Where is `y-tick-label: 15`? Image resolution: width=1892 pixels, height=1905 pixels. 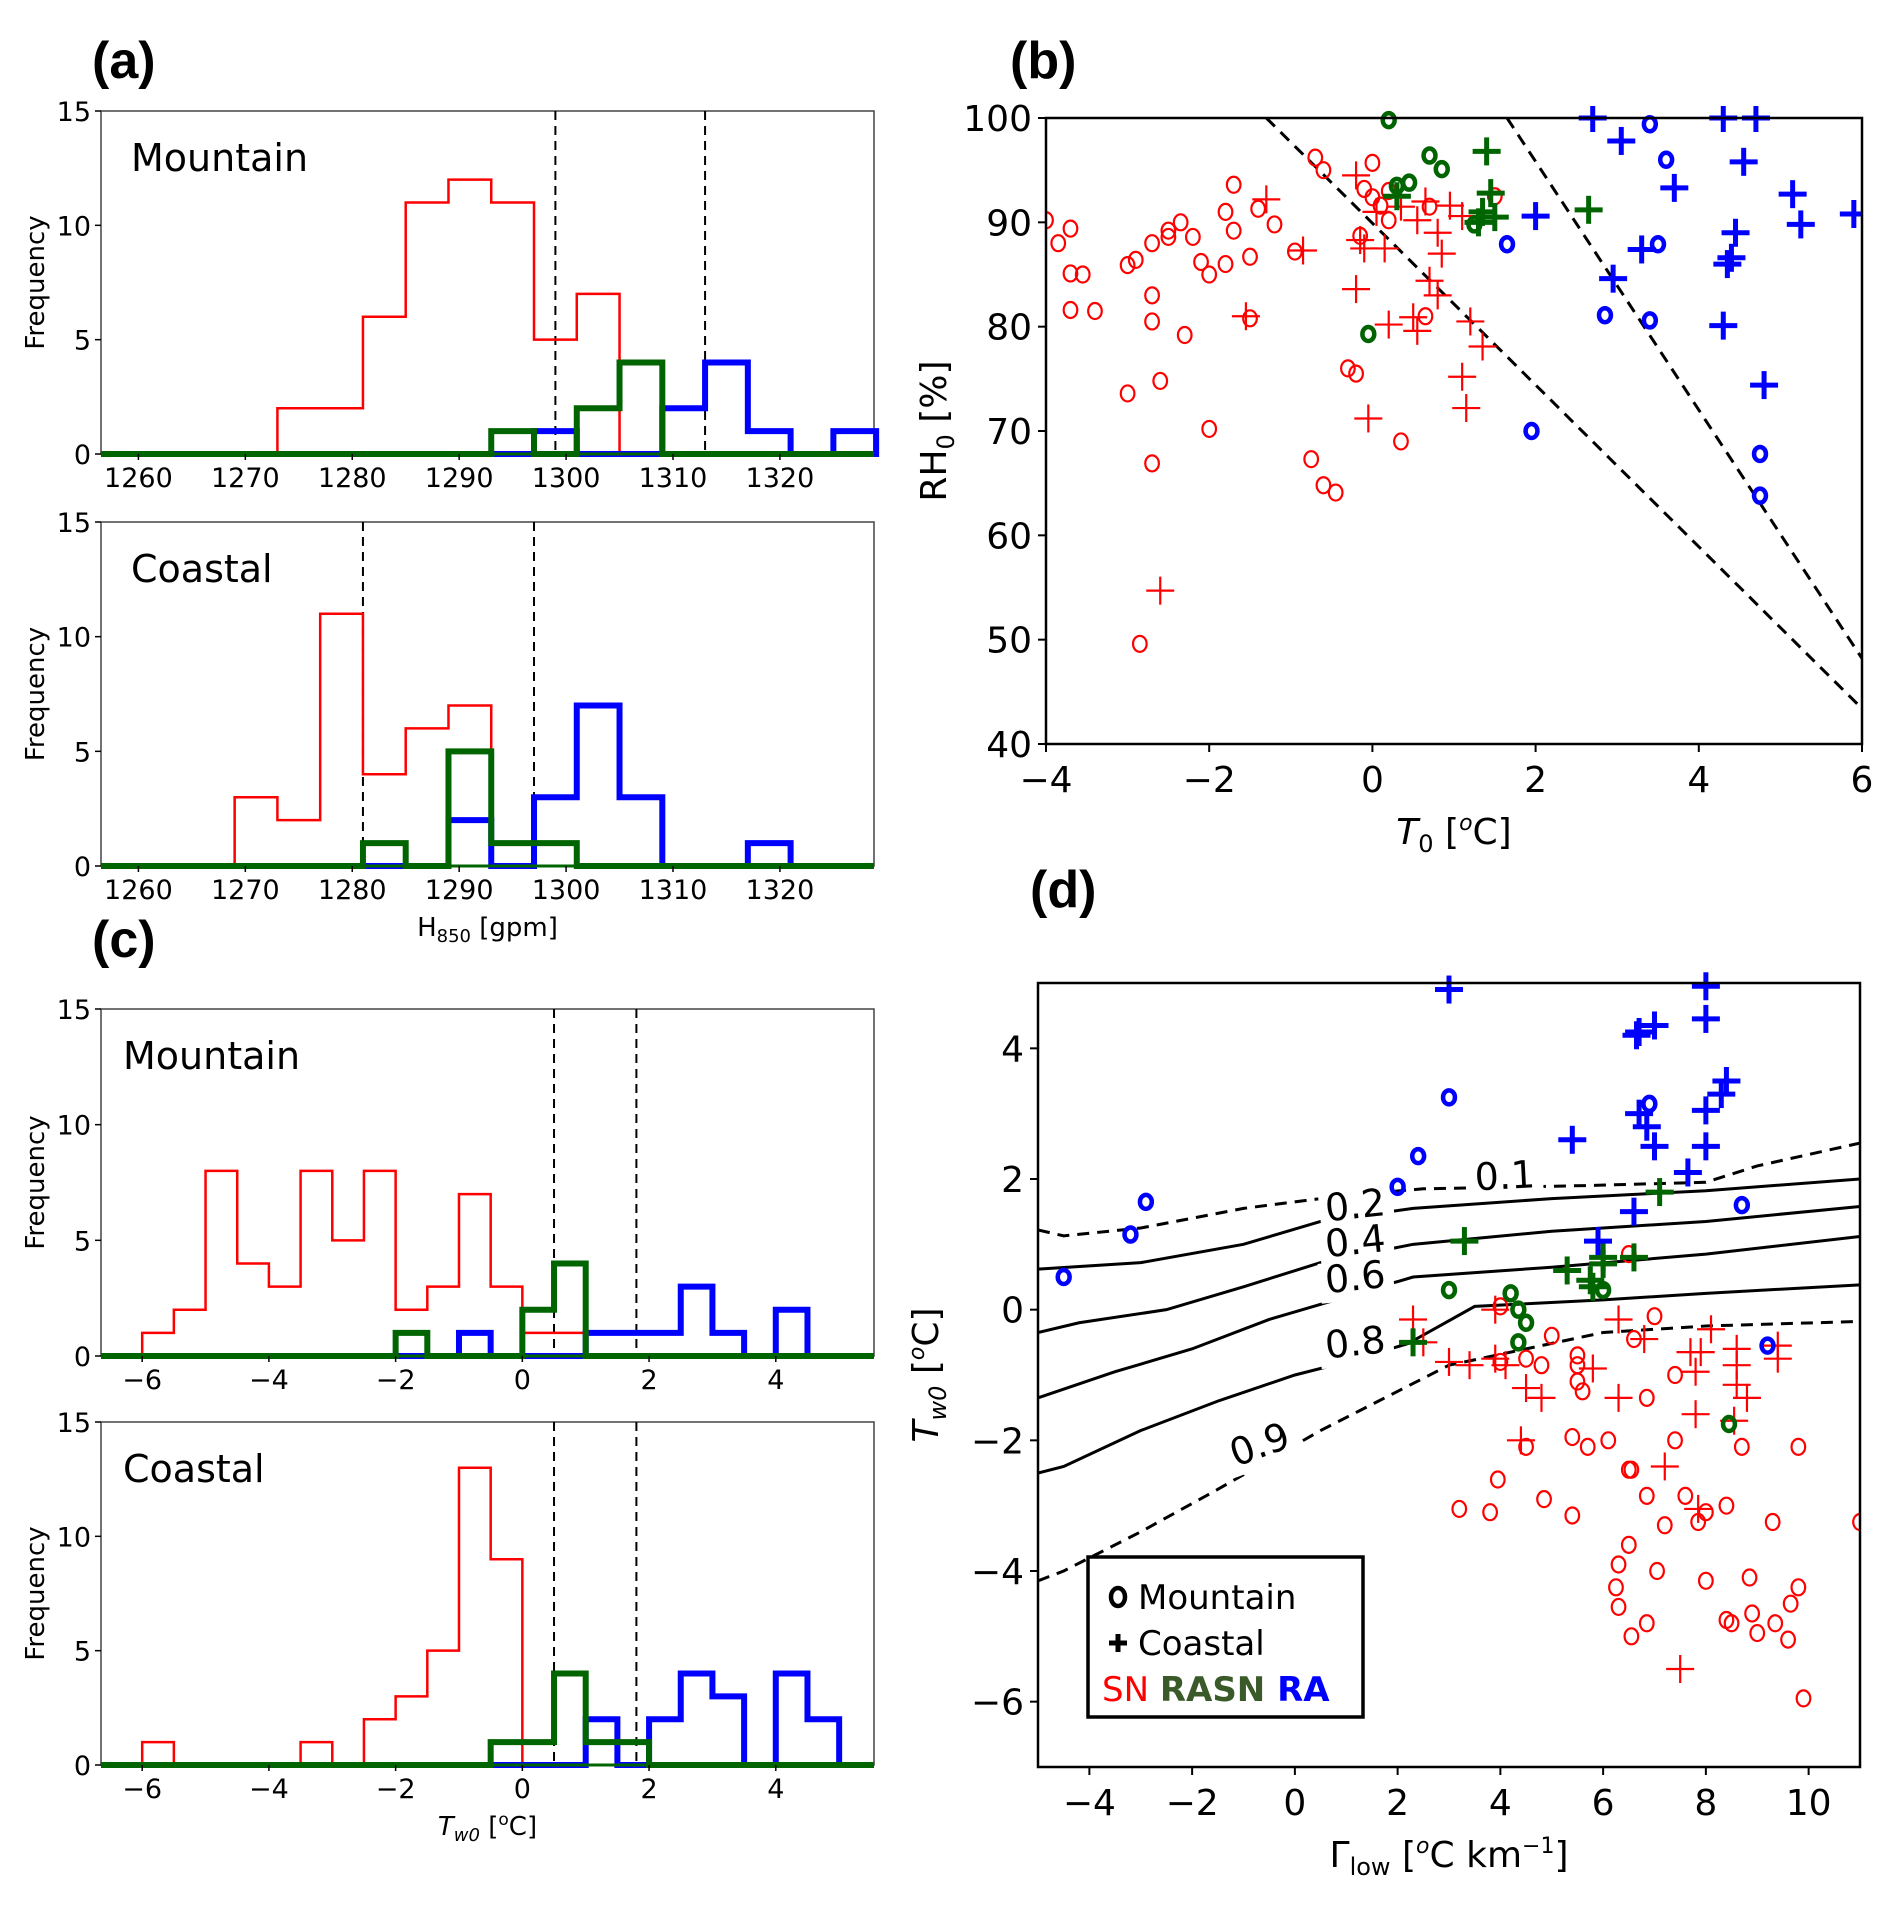 y-tick-label: 15 is located at coordinates (74, 1010).